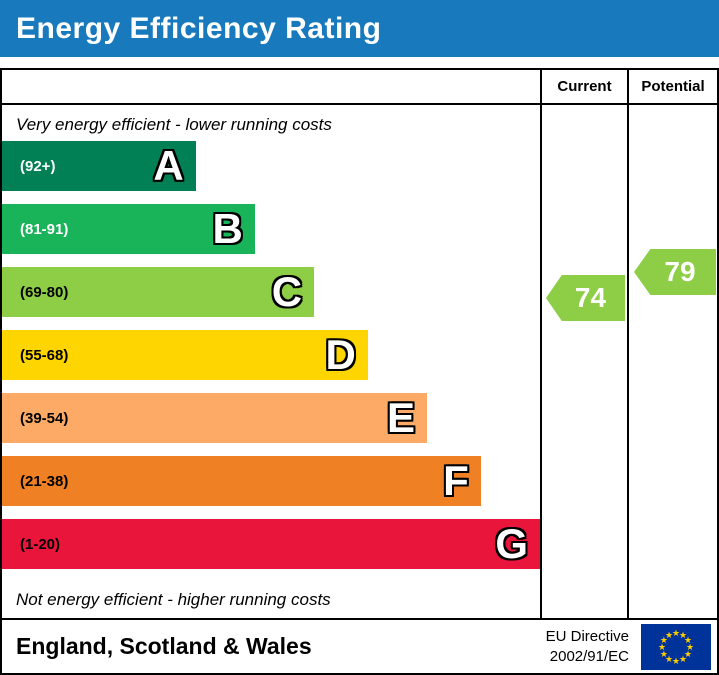  What do you see at coordinates (587, 646) in the screenshot?
I see `eu-directive-label: EU Directive 2002/91/EC` at bounding box center [587, 646].